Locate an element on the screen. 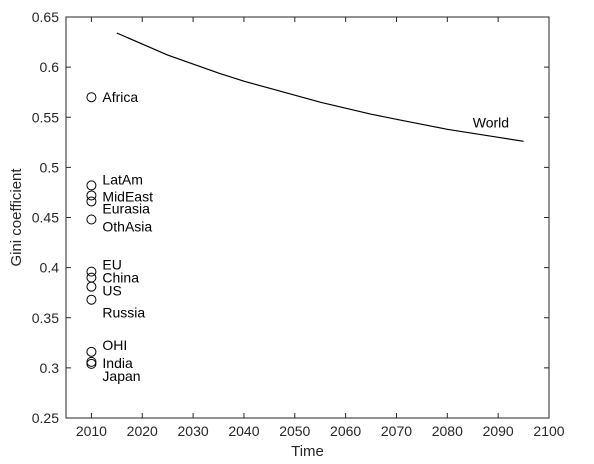 The image size is (594, 464). y-tick-label: 0.4 is located at coordinates (50, 268).